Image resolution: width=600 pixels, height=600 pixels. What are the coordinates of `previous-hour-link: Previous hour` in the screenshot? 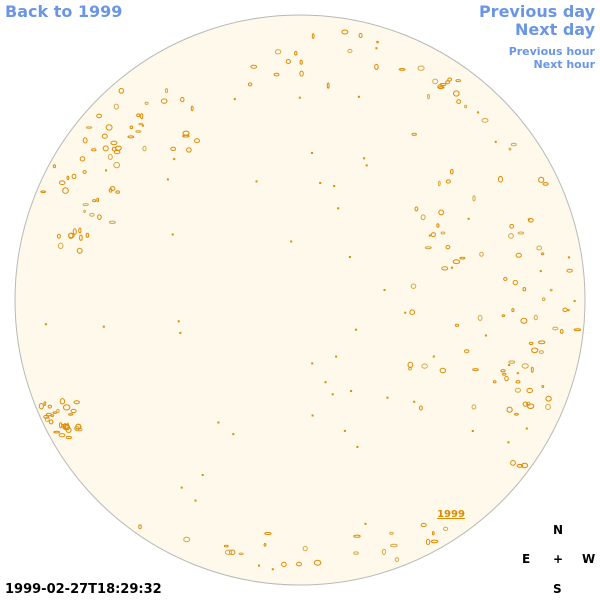 It's located at (551, 51).